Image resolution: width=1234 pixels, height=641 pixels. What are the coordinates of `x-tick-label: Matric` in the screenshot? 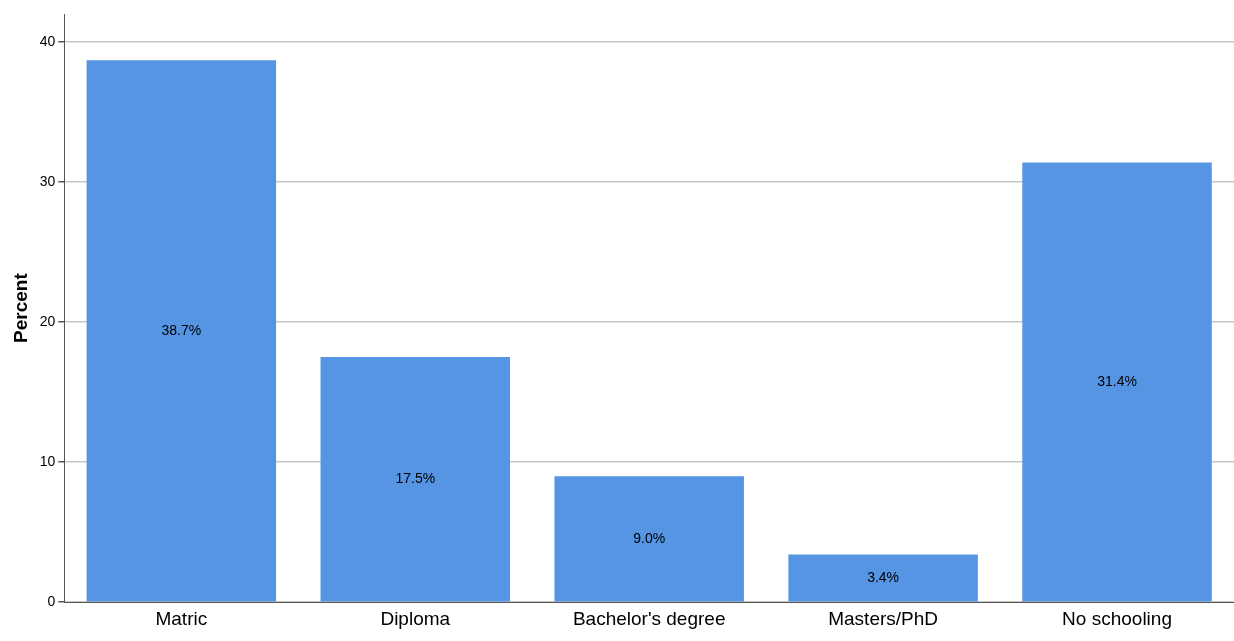 It's located at (181, 618).